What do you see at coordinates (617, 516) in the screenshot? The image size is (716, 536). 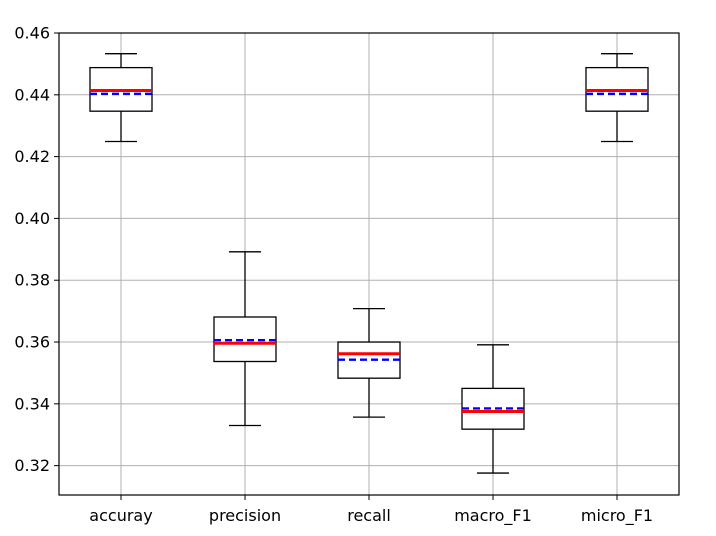 I see `x-tick-label: micro_F1` at bounding box center [617, 516].